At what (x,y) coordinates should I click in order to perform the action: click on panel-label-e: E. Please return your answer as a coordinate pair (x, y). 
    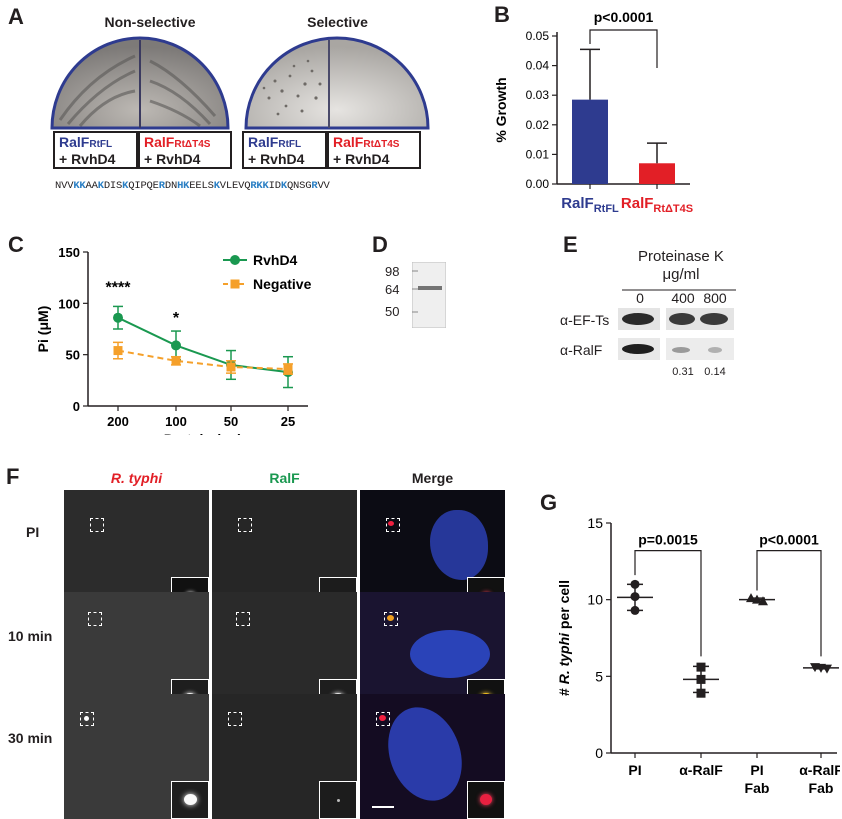
    Looking at the image, I should click on (570, 244).